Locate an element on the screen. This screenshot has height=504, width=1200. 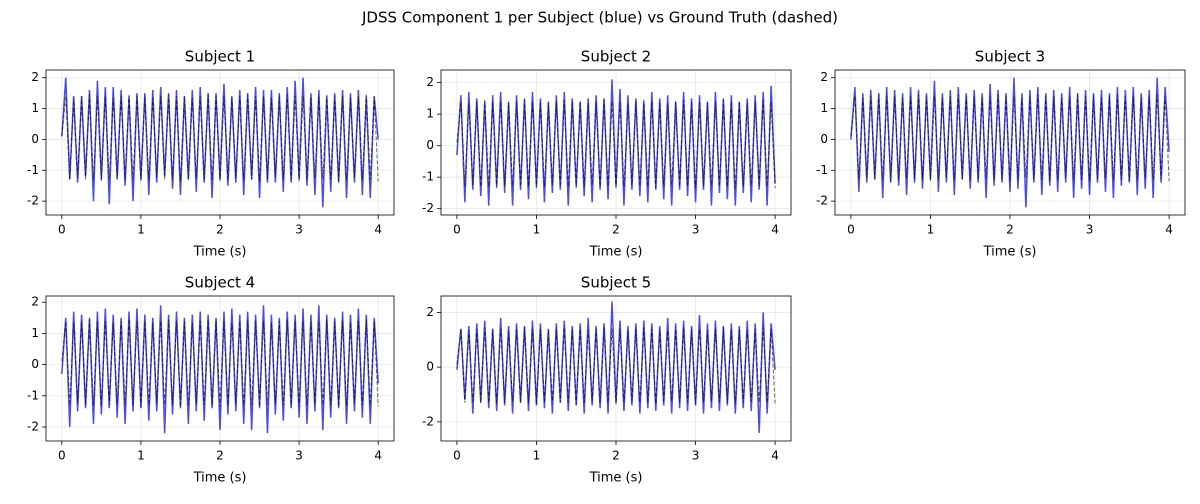
subplot-title: Subject 2 is located at coordinates (616, 57).